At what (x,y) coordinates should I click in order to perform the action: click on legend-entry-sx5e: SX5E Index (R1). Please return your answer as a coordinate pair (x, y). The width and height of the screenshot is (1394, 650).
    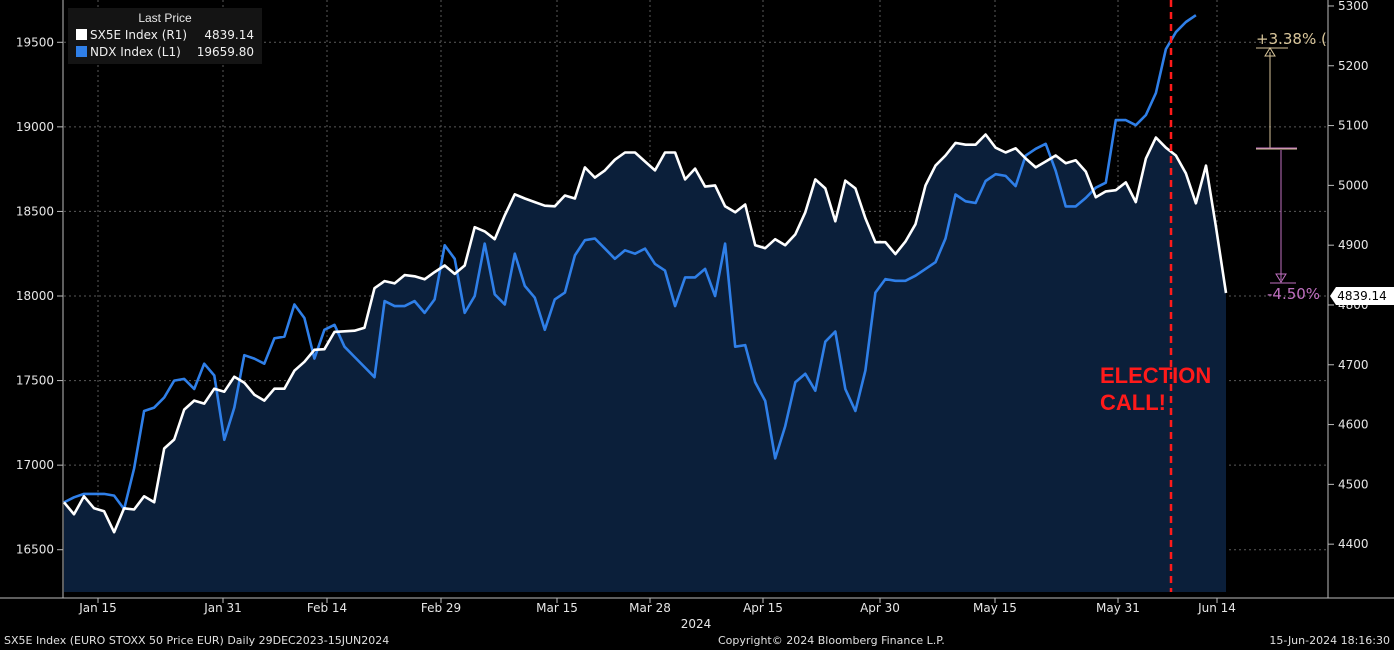
    Looking at the image, I should click on (131, 35).